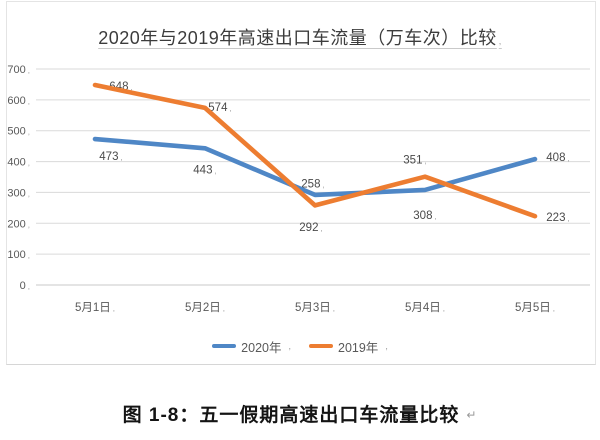 The width and height of the screenshot is (600, 440). I want to click on x-axis-label-2: 5月2日,, so click(205, 308).